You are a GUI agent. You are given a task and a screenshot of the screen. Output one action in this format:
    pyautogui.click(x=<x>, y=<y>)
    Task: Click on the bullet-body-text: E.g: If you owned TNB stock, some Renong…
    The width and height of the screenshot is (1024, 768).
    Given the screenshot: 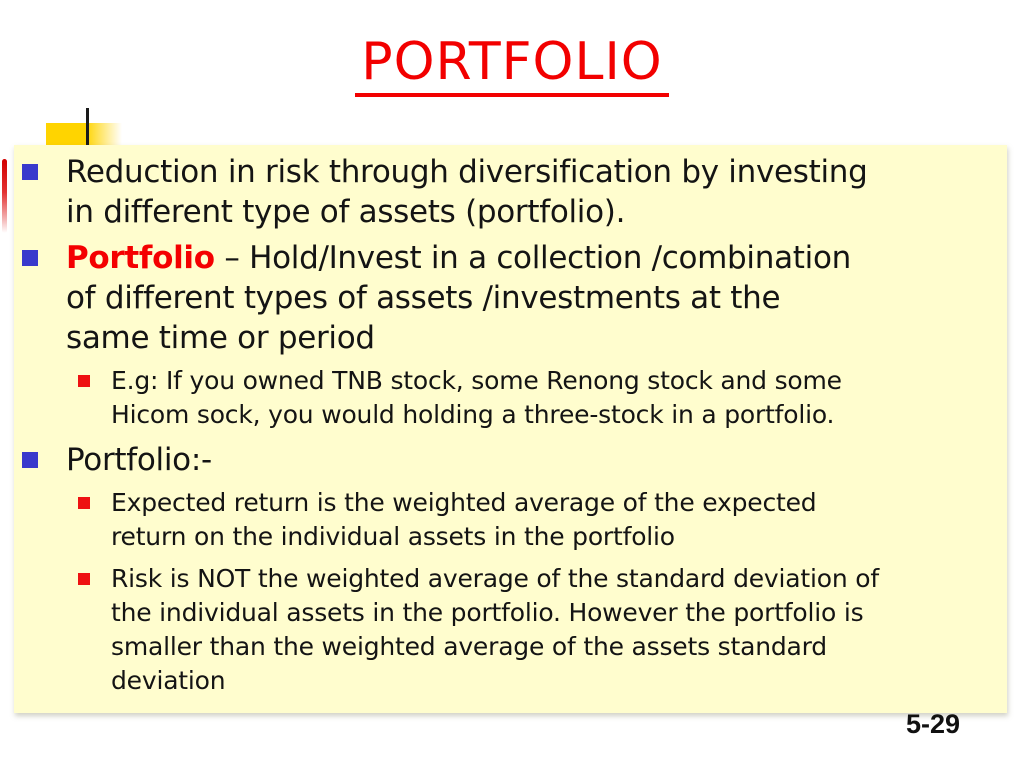 What is the action you would take?
    pyautogui.click(x=476, y=397)
    